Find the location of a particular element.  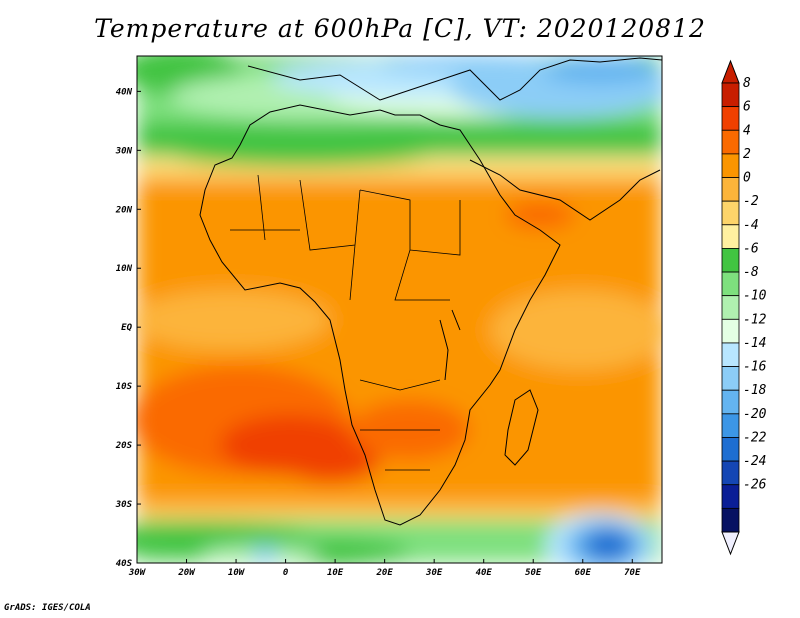

lon-tick-label: 20E is located at coordinates (385, 573).